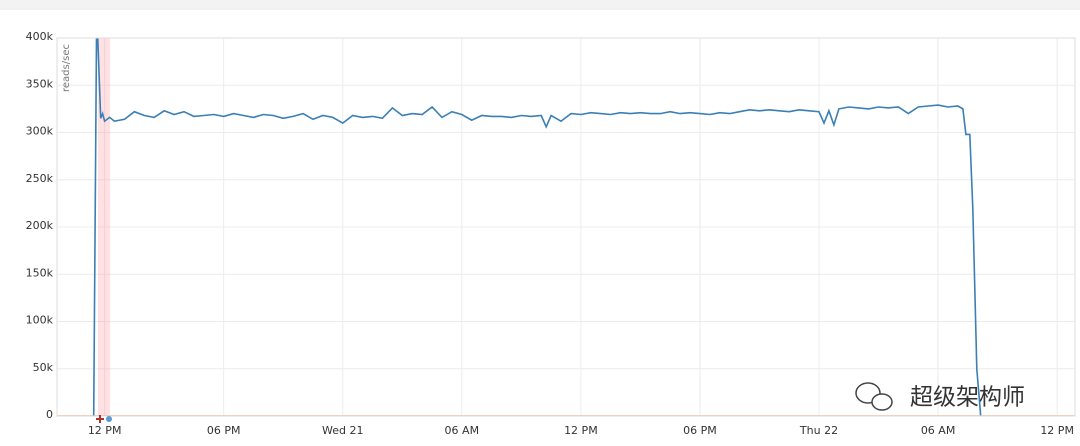 The image size is (1080, 446). Describe the element at coordinates (66, 68) in the screenshot. I see `y-axis-label: reads/sec` at that location.